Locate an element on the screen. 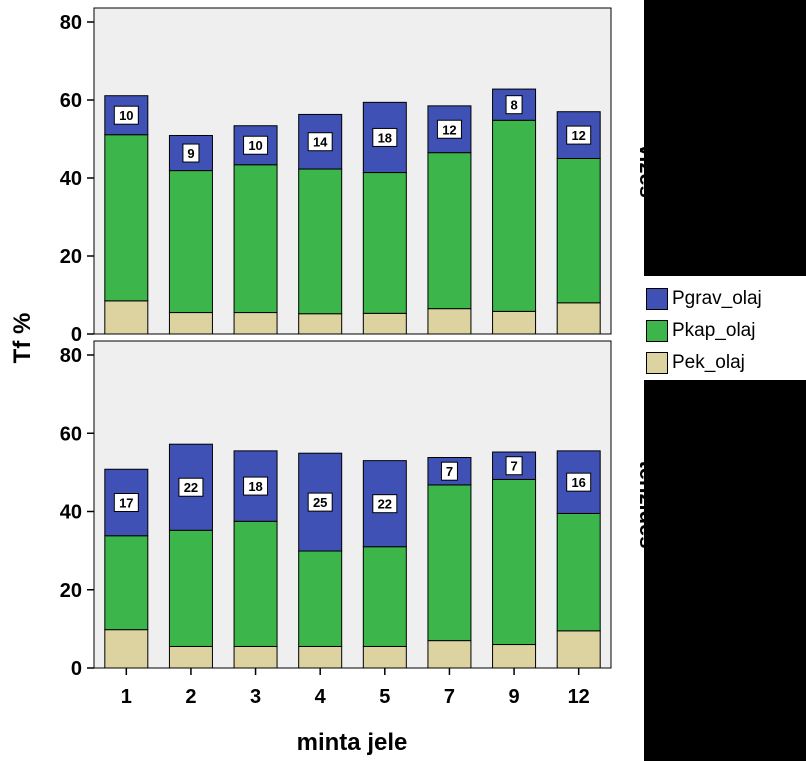 Image resolution: width=806 pixels, height=761 pixels. legend-swatch-pkap is located at coordinates (657, 331).